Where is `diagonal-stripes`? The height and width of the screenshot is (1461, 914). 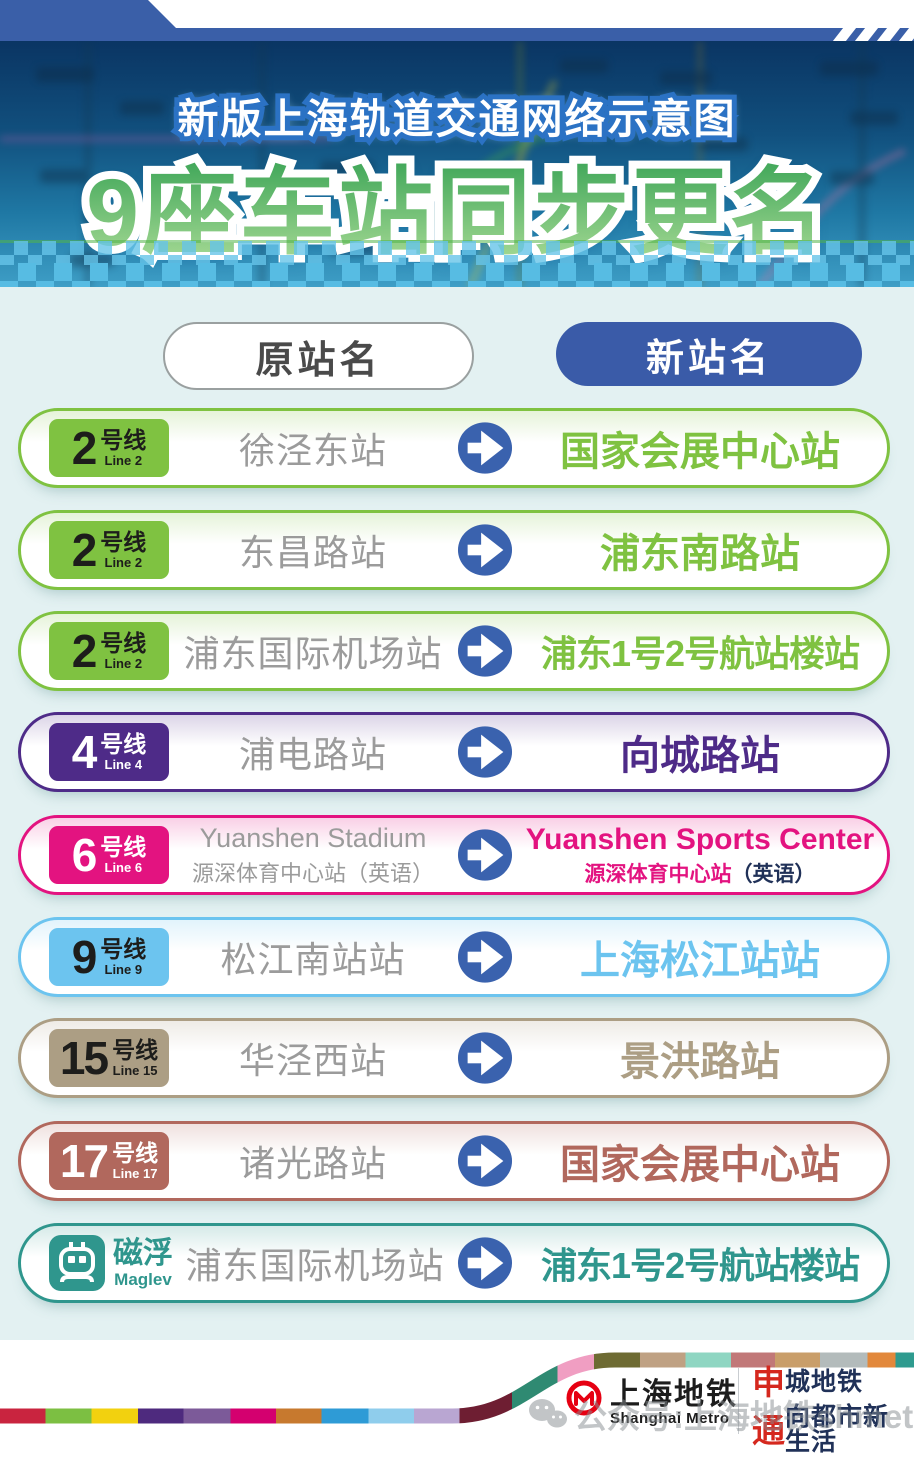 diagonal-stripes is located at coordinates (873, 34).